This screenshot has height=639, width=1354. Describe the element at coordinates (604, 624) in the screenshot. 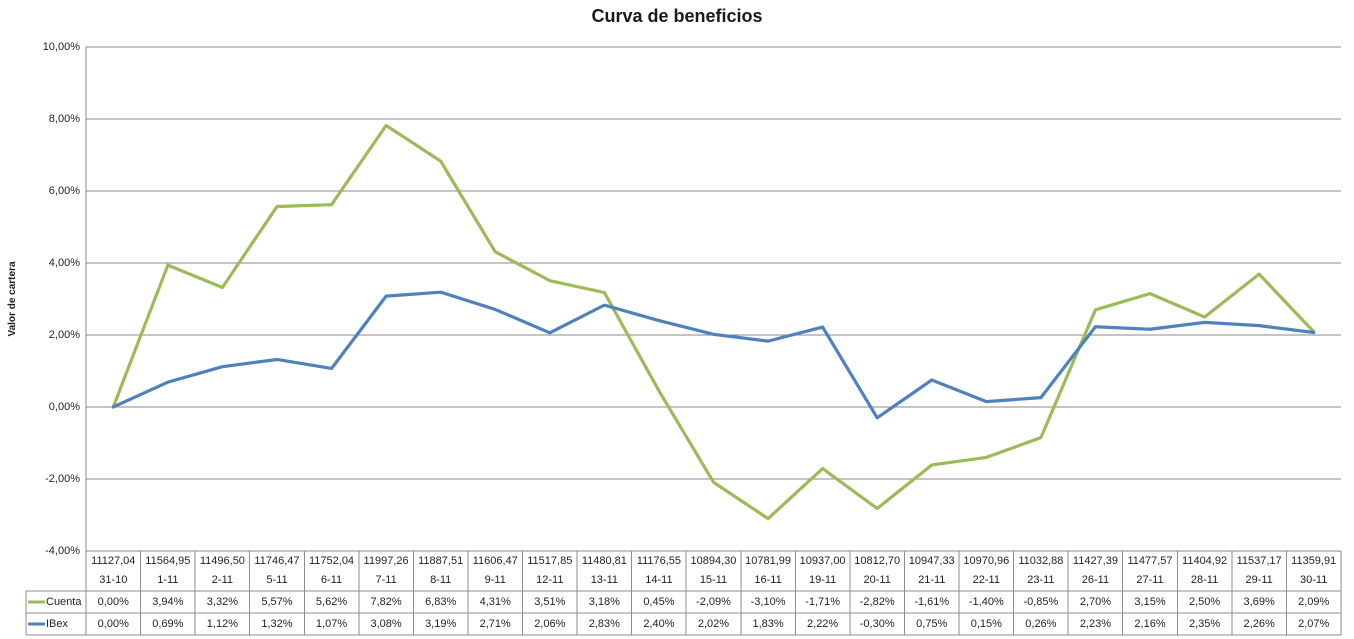

I see `table-cell-ibex: 2,83%` at that location.